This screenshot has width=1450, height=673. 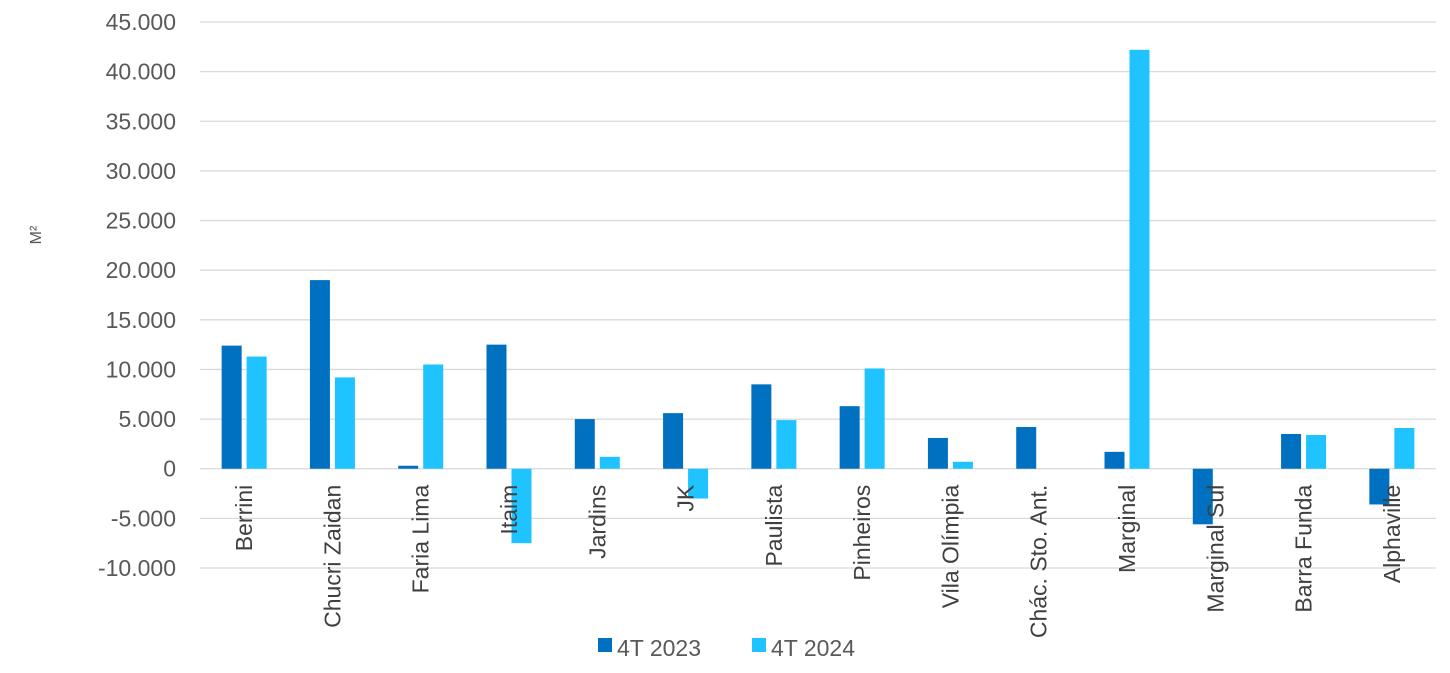 I want to click on y-tick-label: -10.000, so click(x=137, y=568).